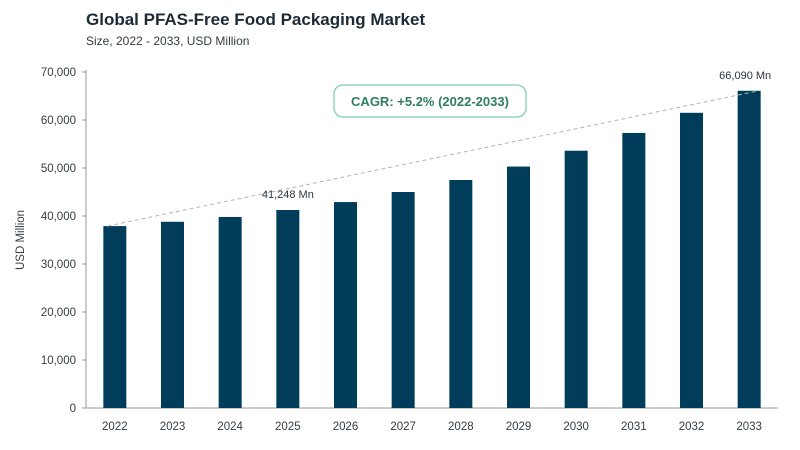 The height and width of the screenshot is (450, 800). Describe the element at coordinates (461, 427) in the screenshot. I see `x-tick-label: 2028` at that location.